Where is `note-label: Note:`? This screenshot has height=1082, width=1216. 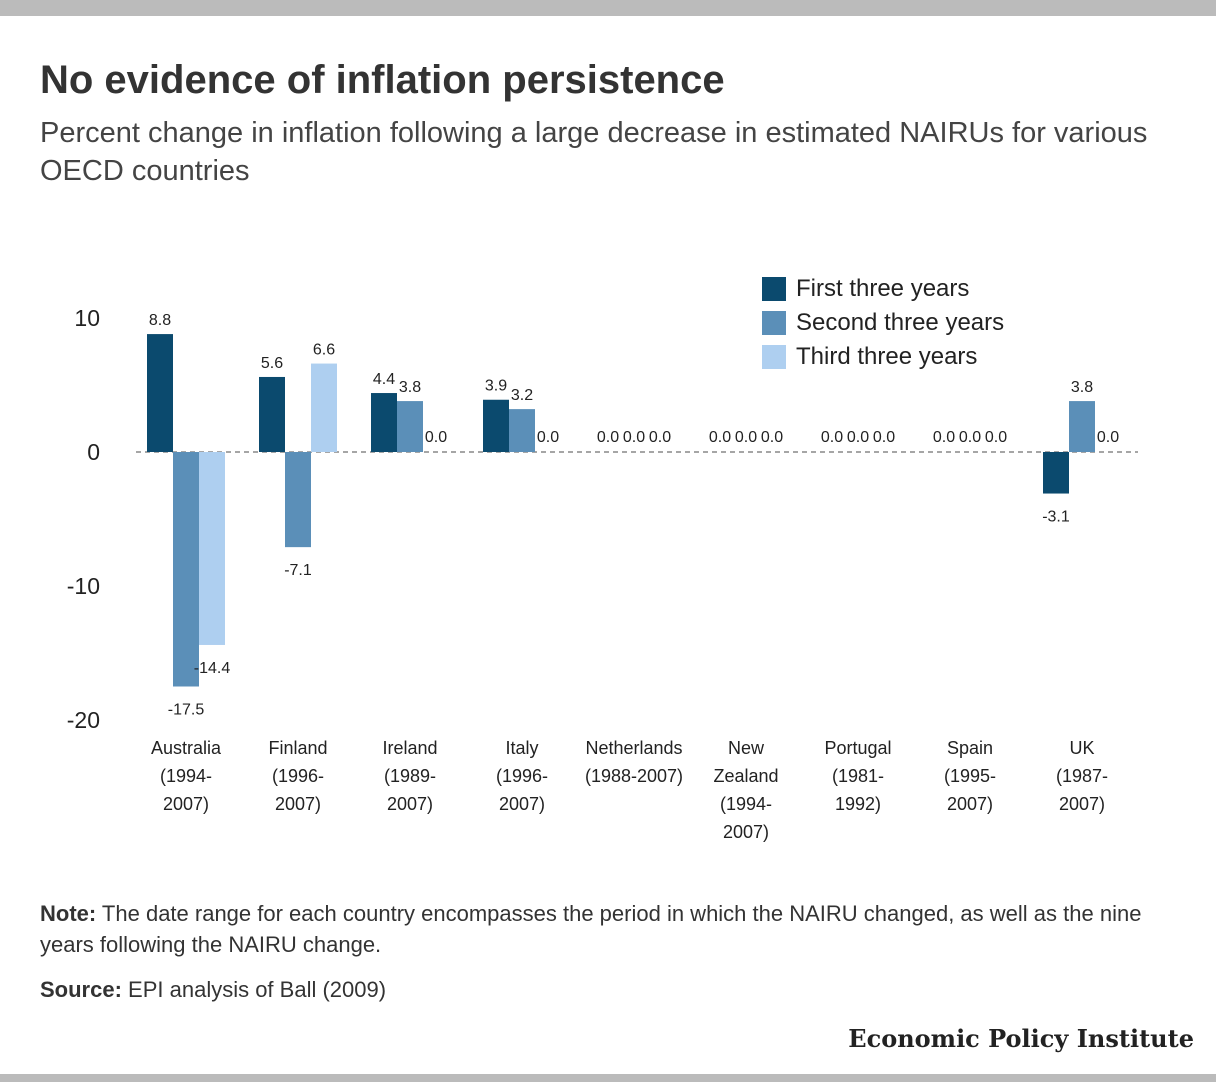
note-label: Note: is located at coordinates (68, 913).